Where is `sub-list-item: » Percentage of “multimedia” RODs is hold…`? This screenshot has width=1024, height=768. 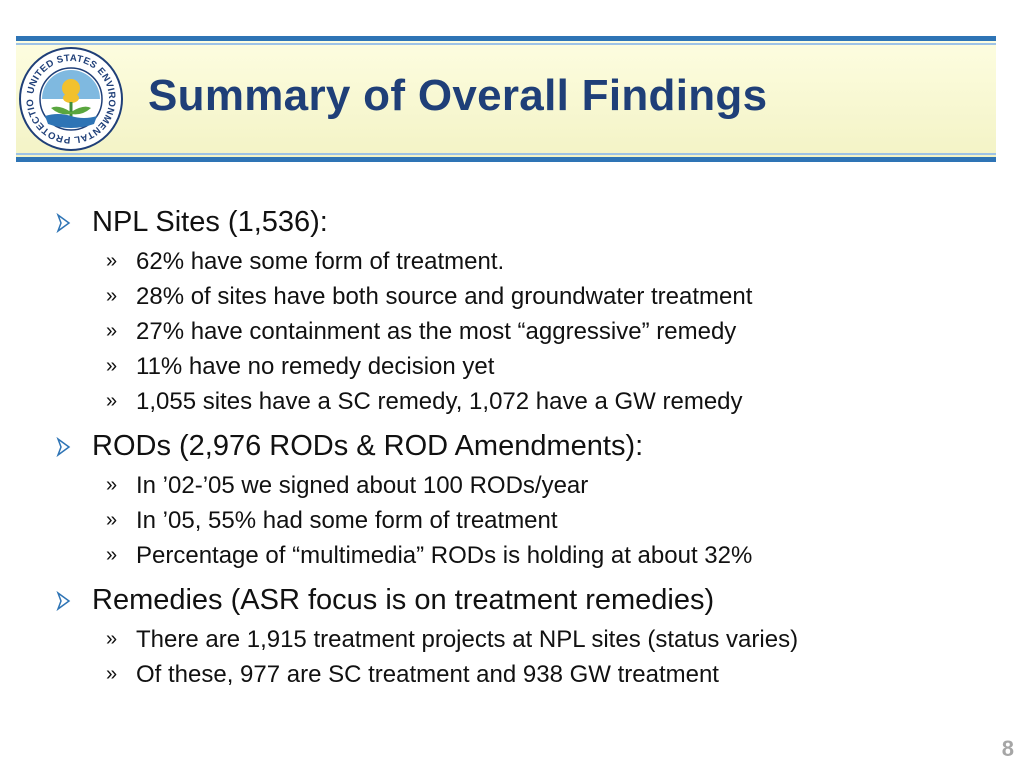
sub-list-item: » Percentage of “multimedia” RODs is hold… is located at coordinates (429, 555).